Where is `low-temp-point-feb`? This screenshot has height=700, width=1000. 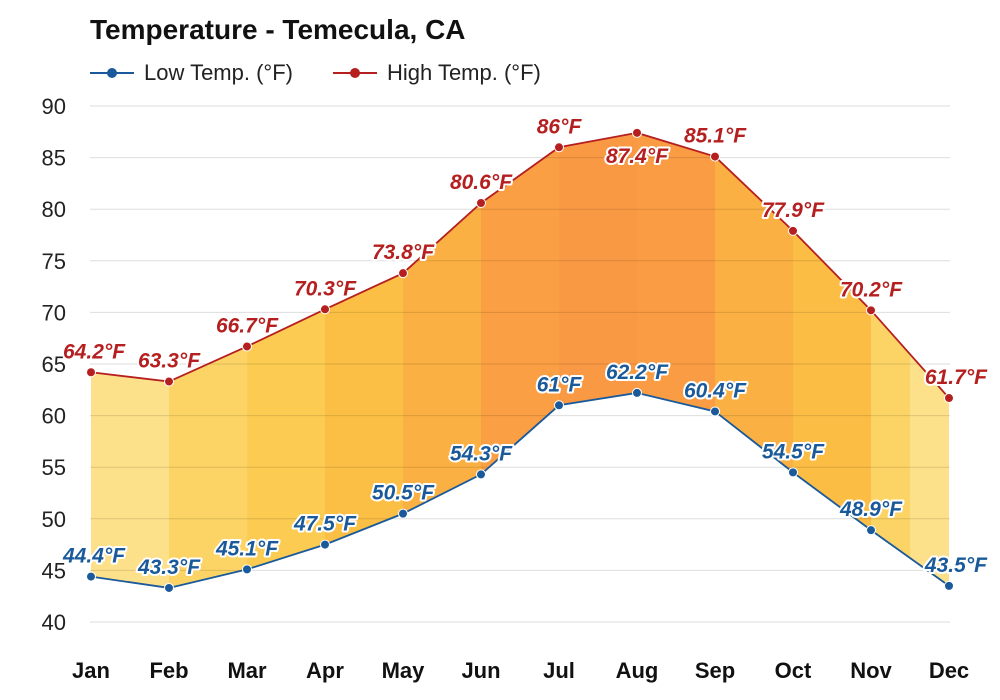
low-temp-point-feb is located at coordinates (169, 587).